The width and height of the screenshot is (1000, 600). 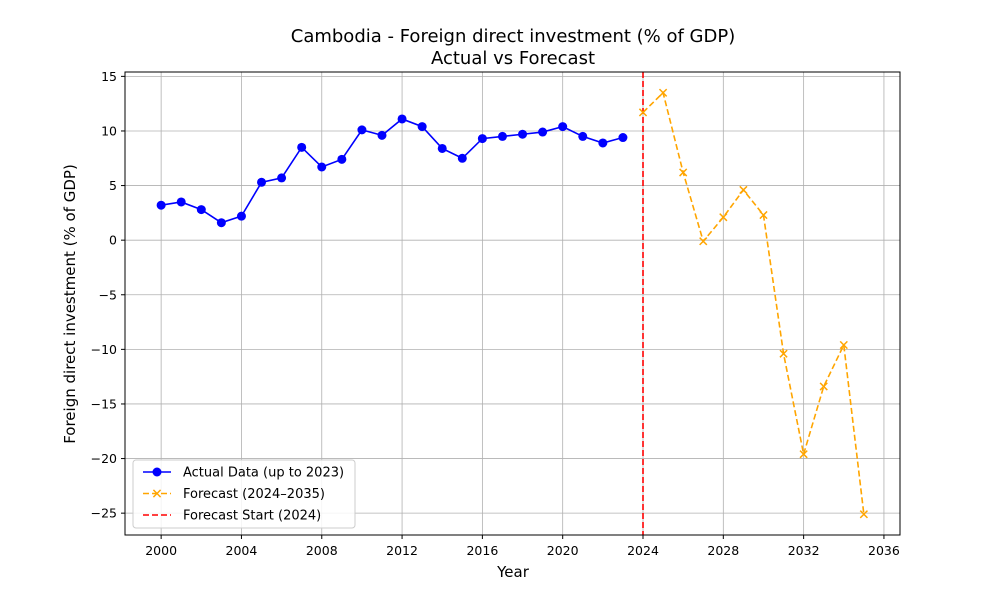 What do you see at coordinates (113, 240) in the screenshot?
I see `y-tick-label: 0` at bounding box center [113, 240].